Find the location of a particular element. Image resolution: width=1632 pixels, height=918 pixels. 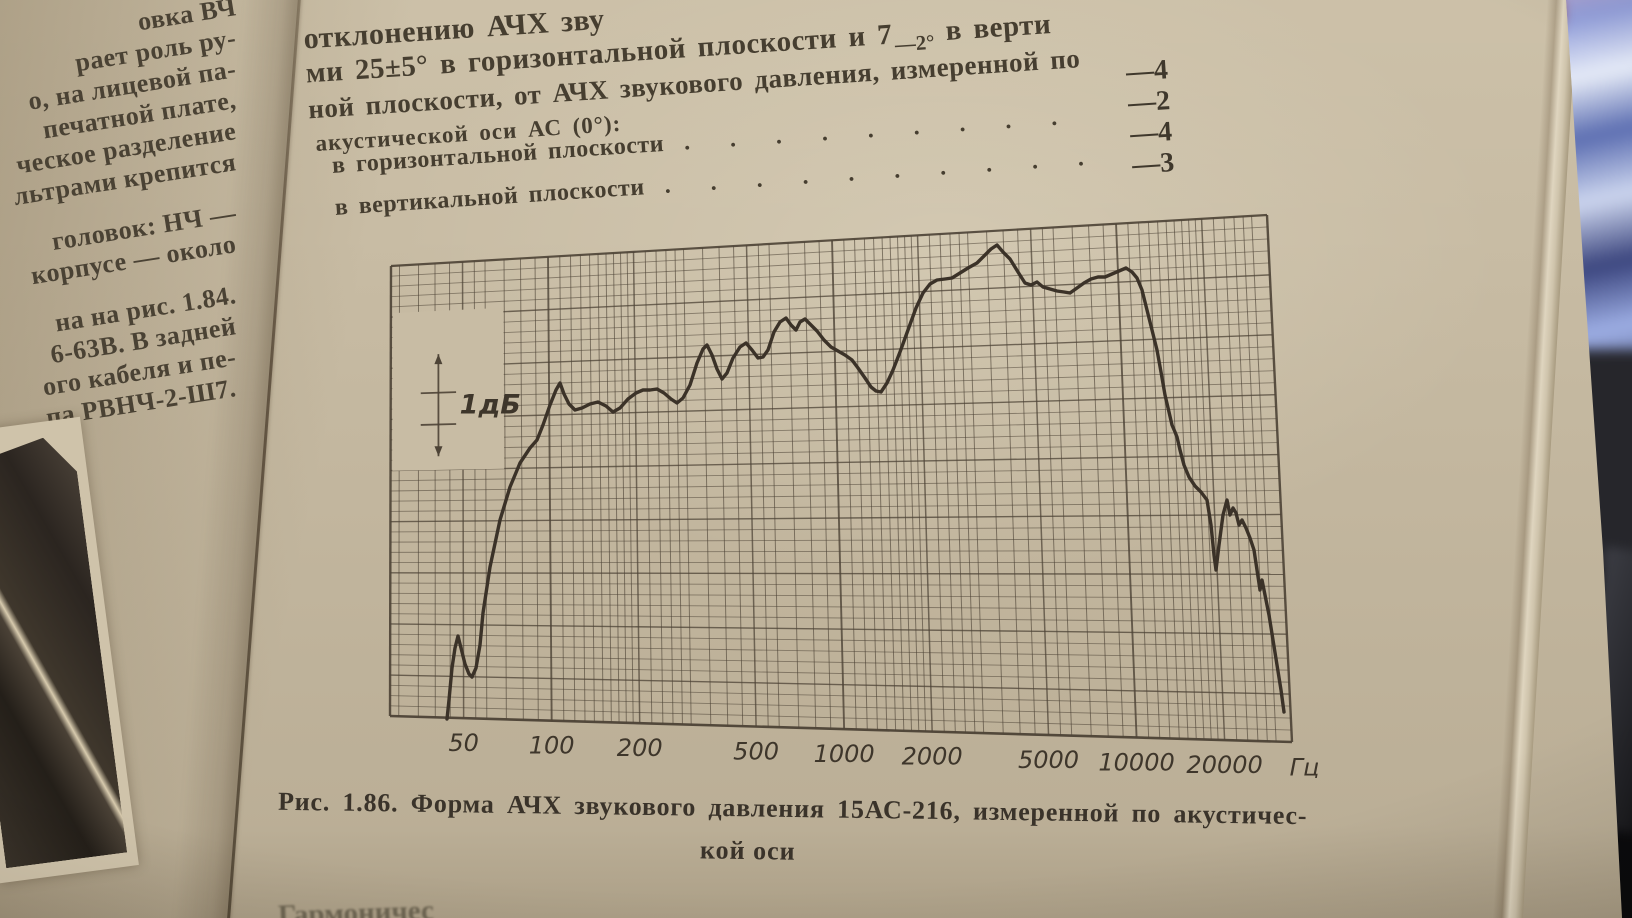

x-axis-tick-label: 50 is located at coordinates (463, 743).